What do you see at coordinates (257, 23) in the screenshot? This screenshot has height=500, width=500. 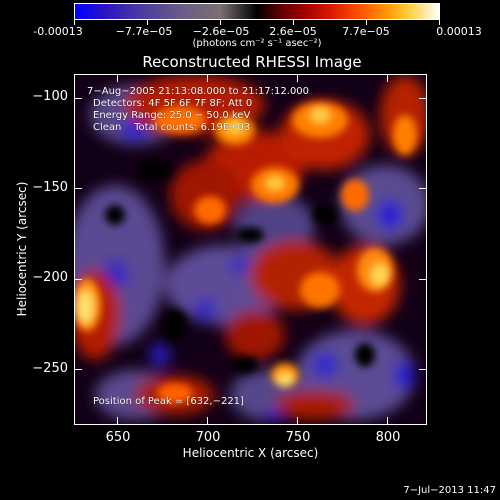 I see `colorbar-ticks` at bounding box center [257, 23].